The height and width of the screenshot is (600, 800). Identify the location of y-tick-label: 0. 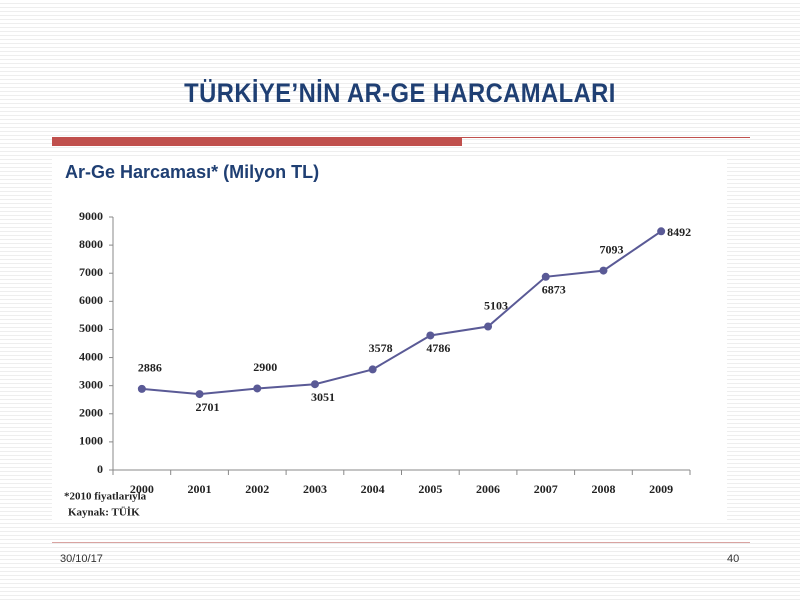
(100, 469).